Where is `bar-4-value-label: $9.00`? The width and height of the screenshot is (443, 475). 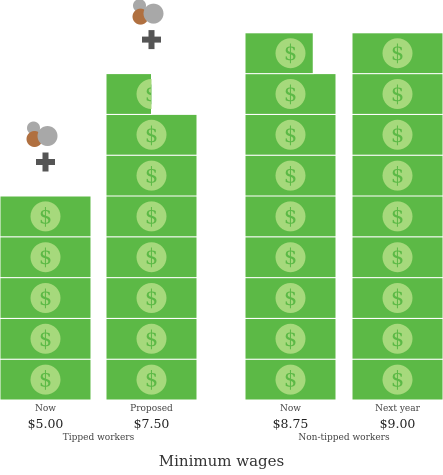 bar-4-value-label: $9.00 is located at coordinates (397, 423).